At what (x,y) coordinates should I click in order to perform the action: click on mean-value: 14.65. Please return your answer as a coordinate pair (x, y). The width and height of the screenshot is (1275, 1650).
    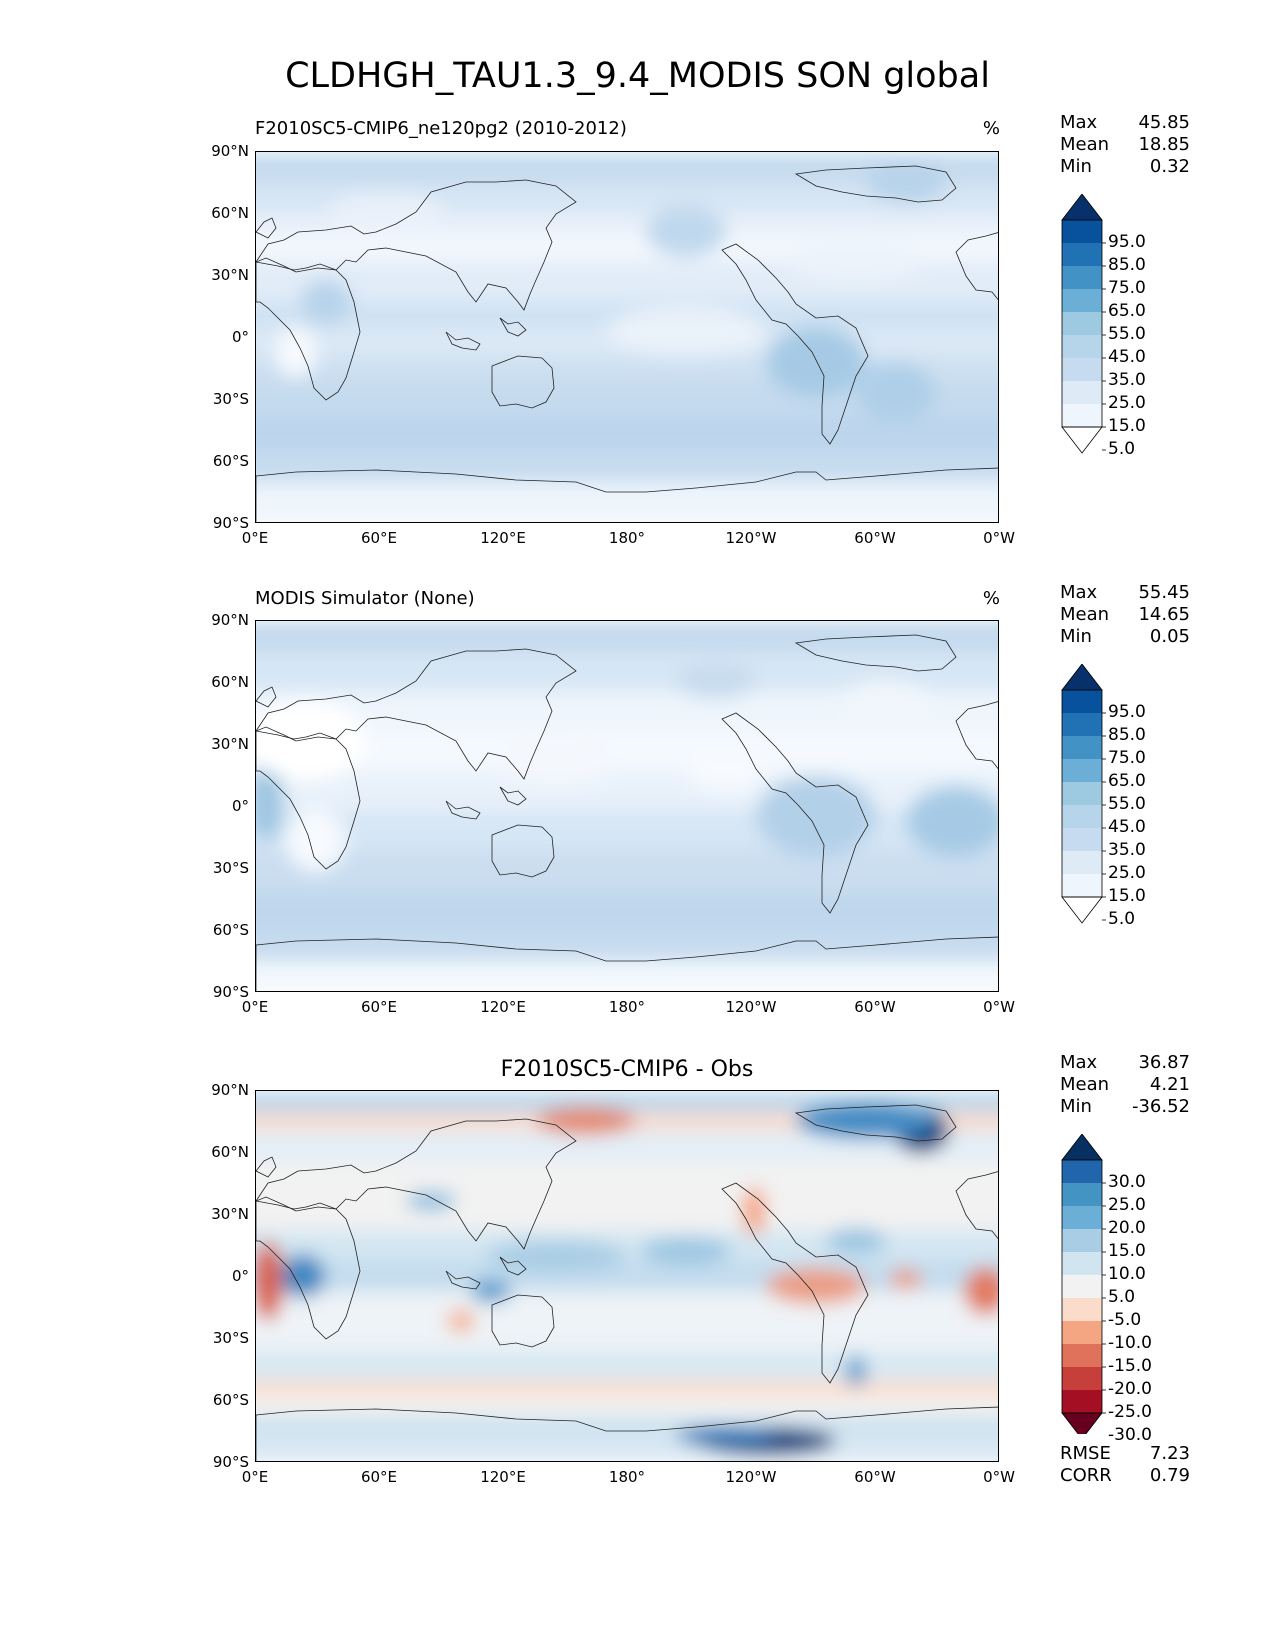
    Looking at the image, I should click on (1164, 614).